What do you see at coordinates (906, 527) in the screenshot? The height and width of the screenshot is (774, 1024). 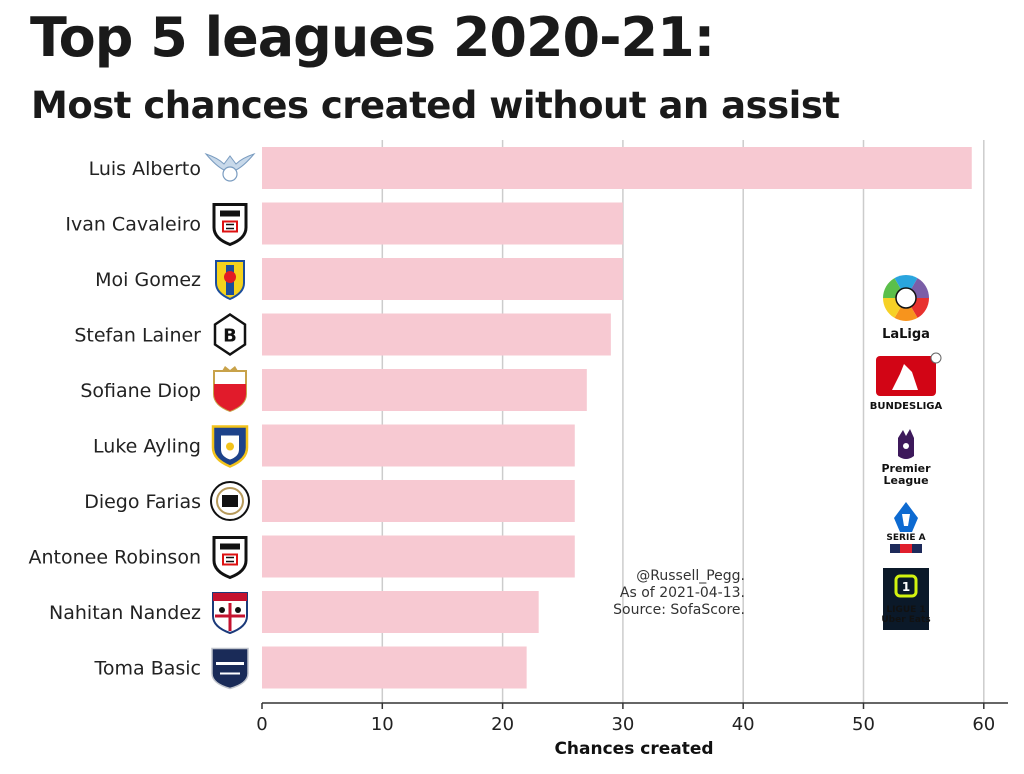 I see `serie-a-logo-icon: SERIE A` at bounding box center [906, 527].